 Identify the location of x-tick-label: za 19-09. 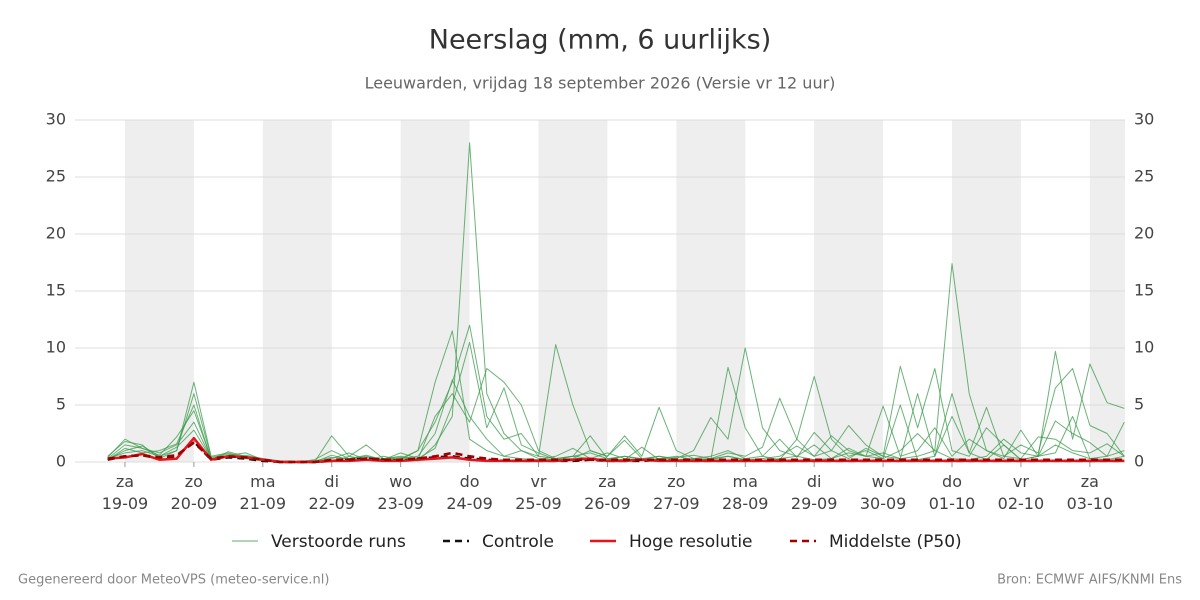
(125, 492).